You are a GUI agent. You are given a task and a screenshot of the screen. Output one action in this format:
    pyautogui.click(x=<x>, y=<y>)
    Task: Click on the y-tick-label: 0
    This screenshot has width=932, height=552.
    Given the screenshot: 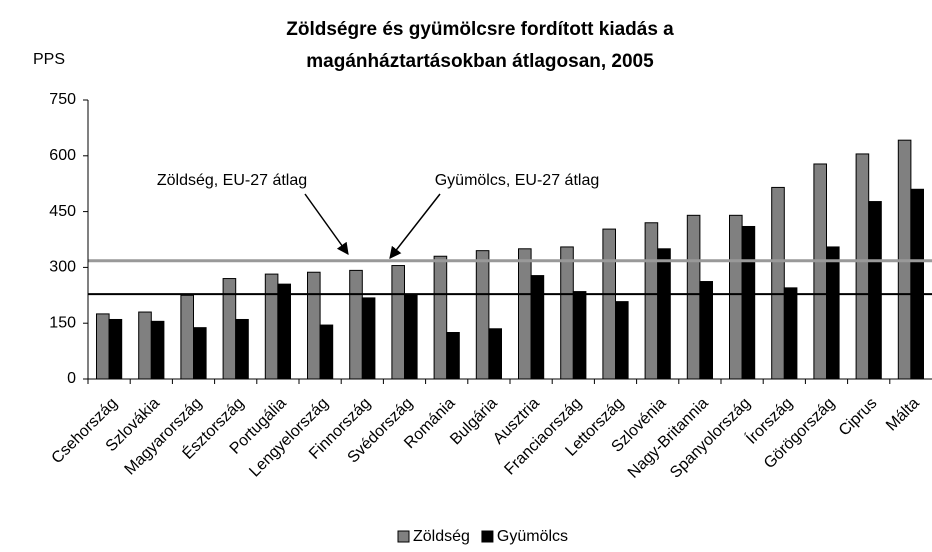 What is the action you would take?
    pyautogui.click(x=71, y=378)
    